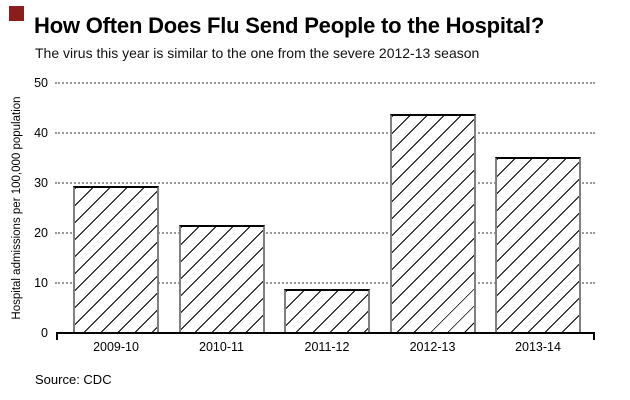 Image resolution: width=630 pixels, height=400 pixels. Describe the element at coordinates (73, 379) in the screenshot. I see `source-note: Source: CDC` at that location.